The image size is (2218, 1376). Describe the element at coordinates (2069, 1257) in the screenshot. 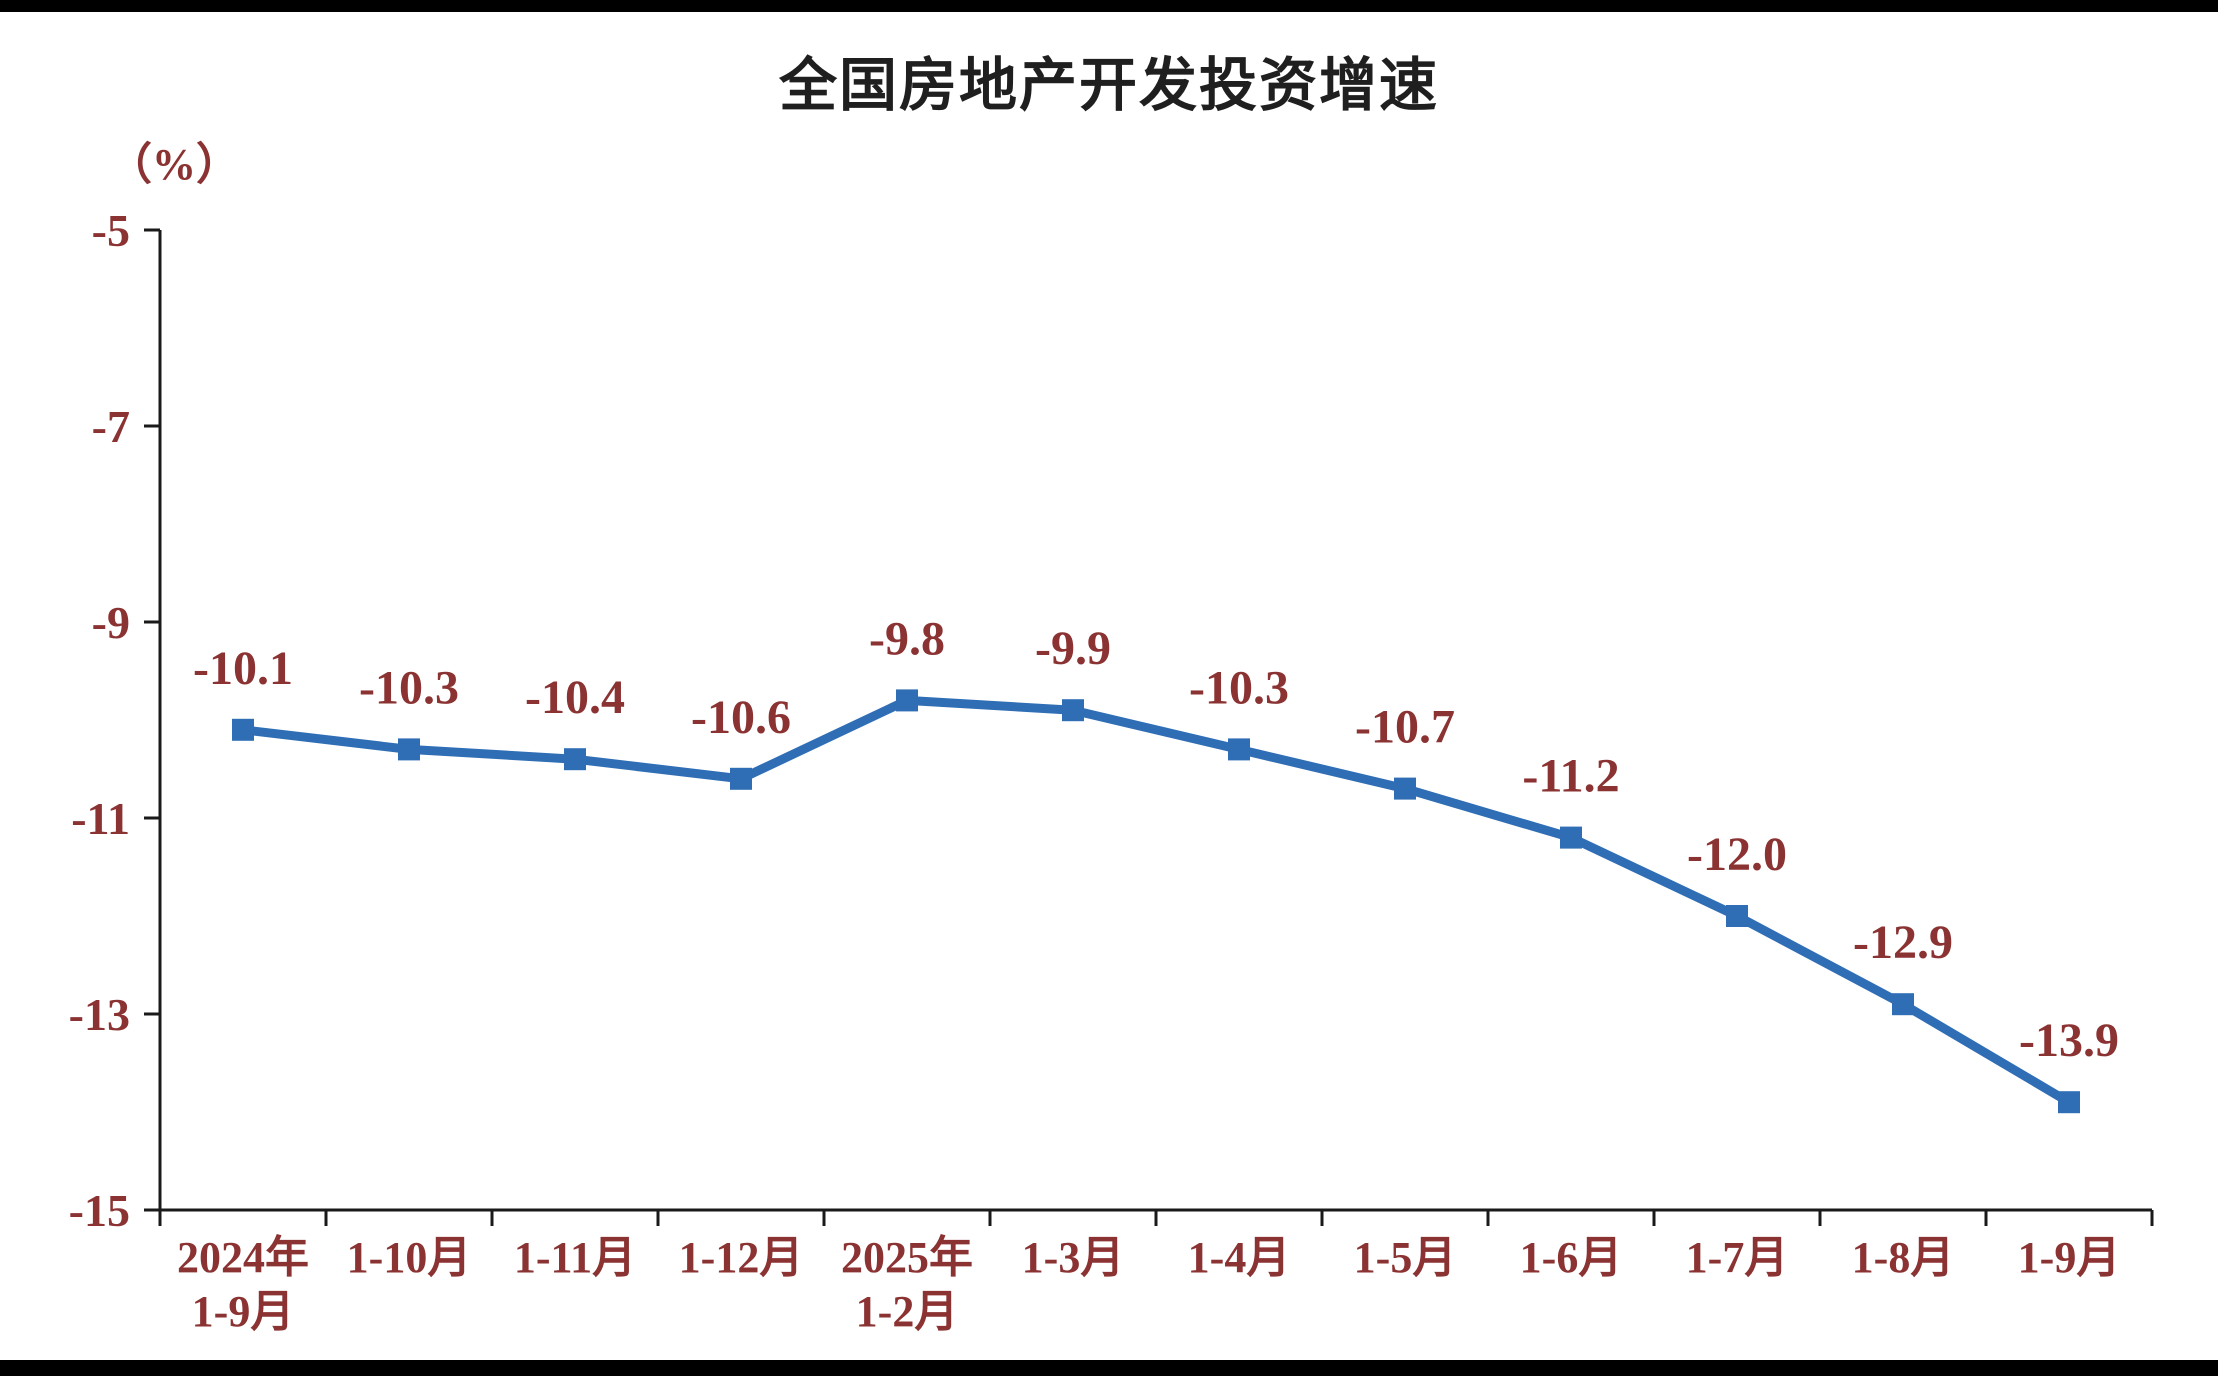

I see `x-axis-category-label: 1-9月` at that location.